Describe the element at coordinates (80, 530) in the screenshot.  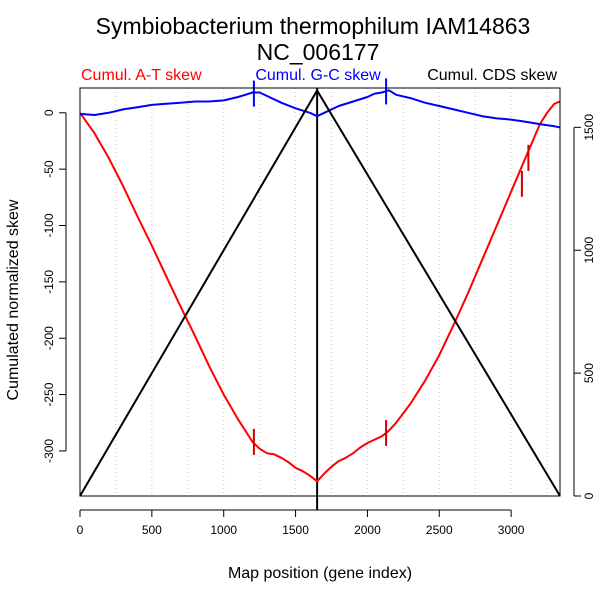
I see `x-tick-label: 0` at that location.